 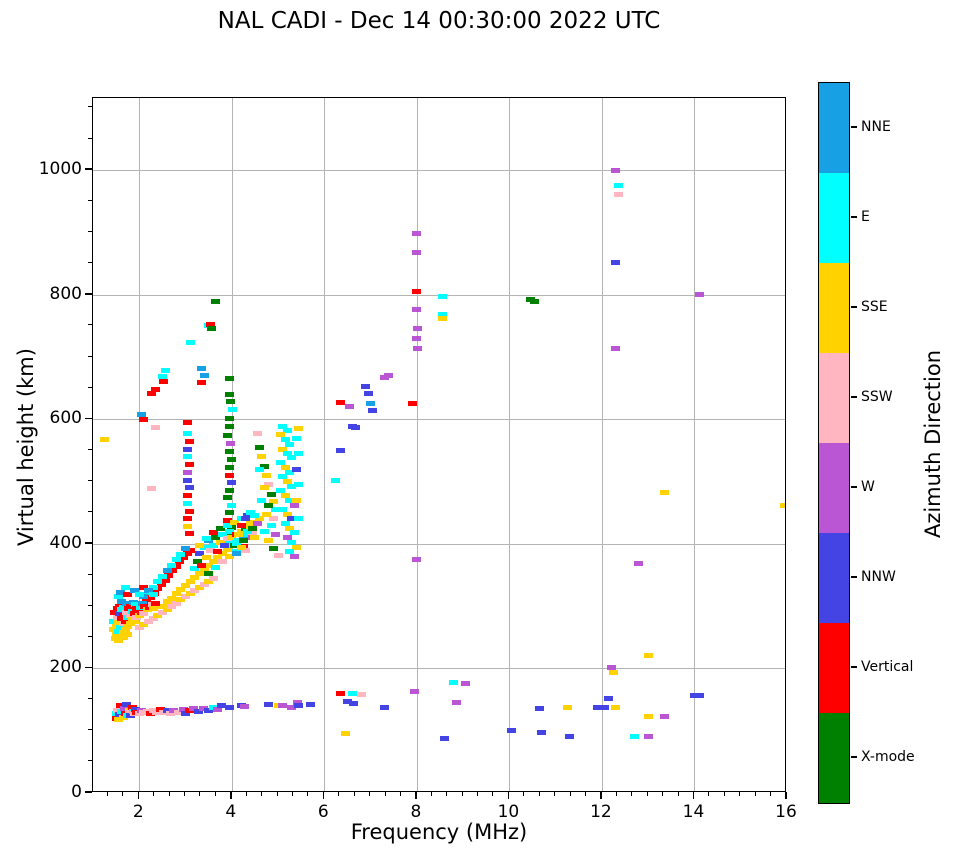 I want to click on y-tick-label: 400, so click(x=65, y=542).